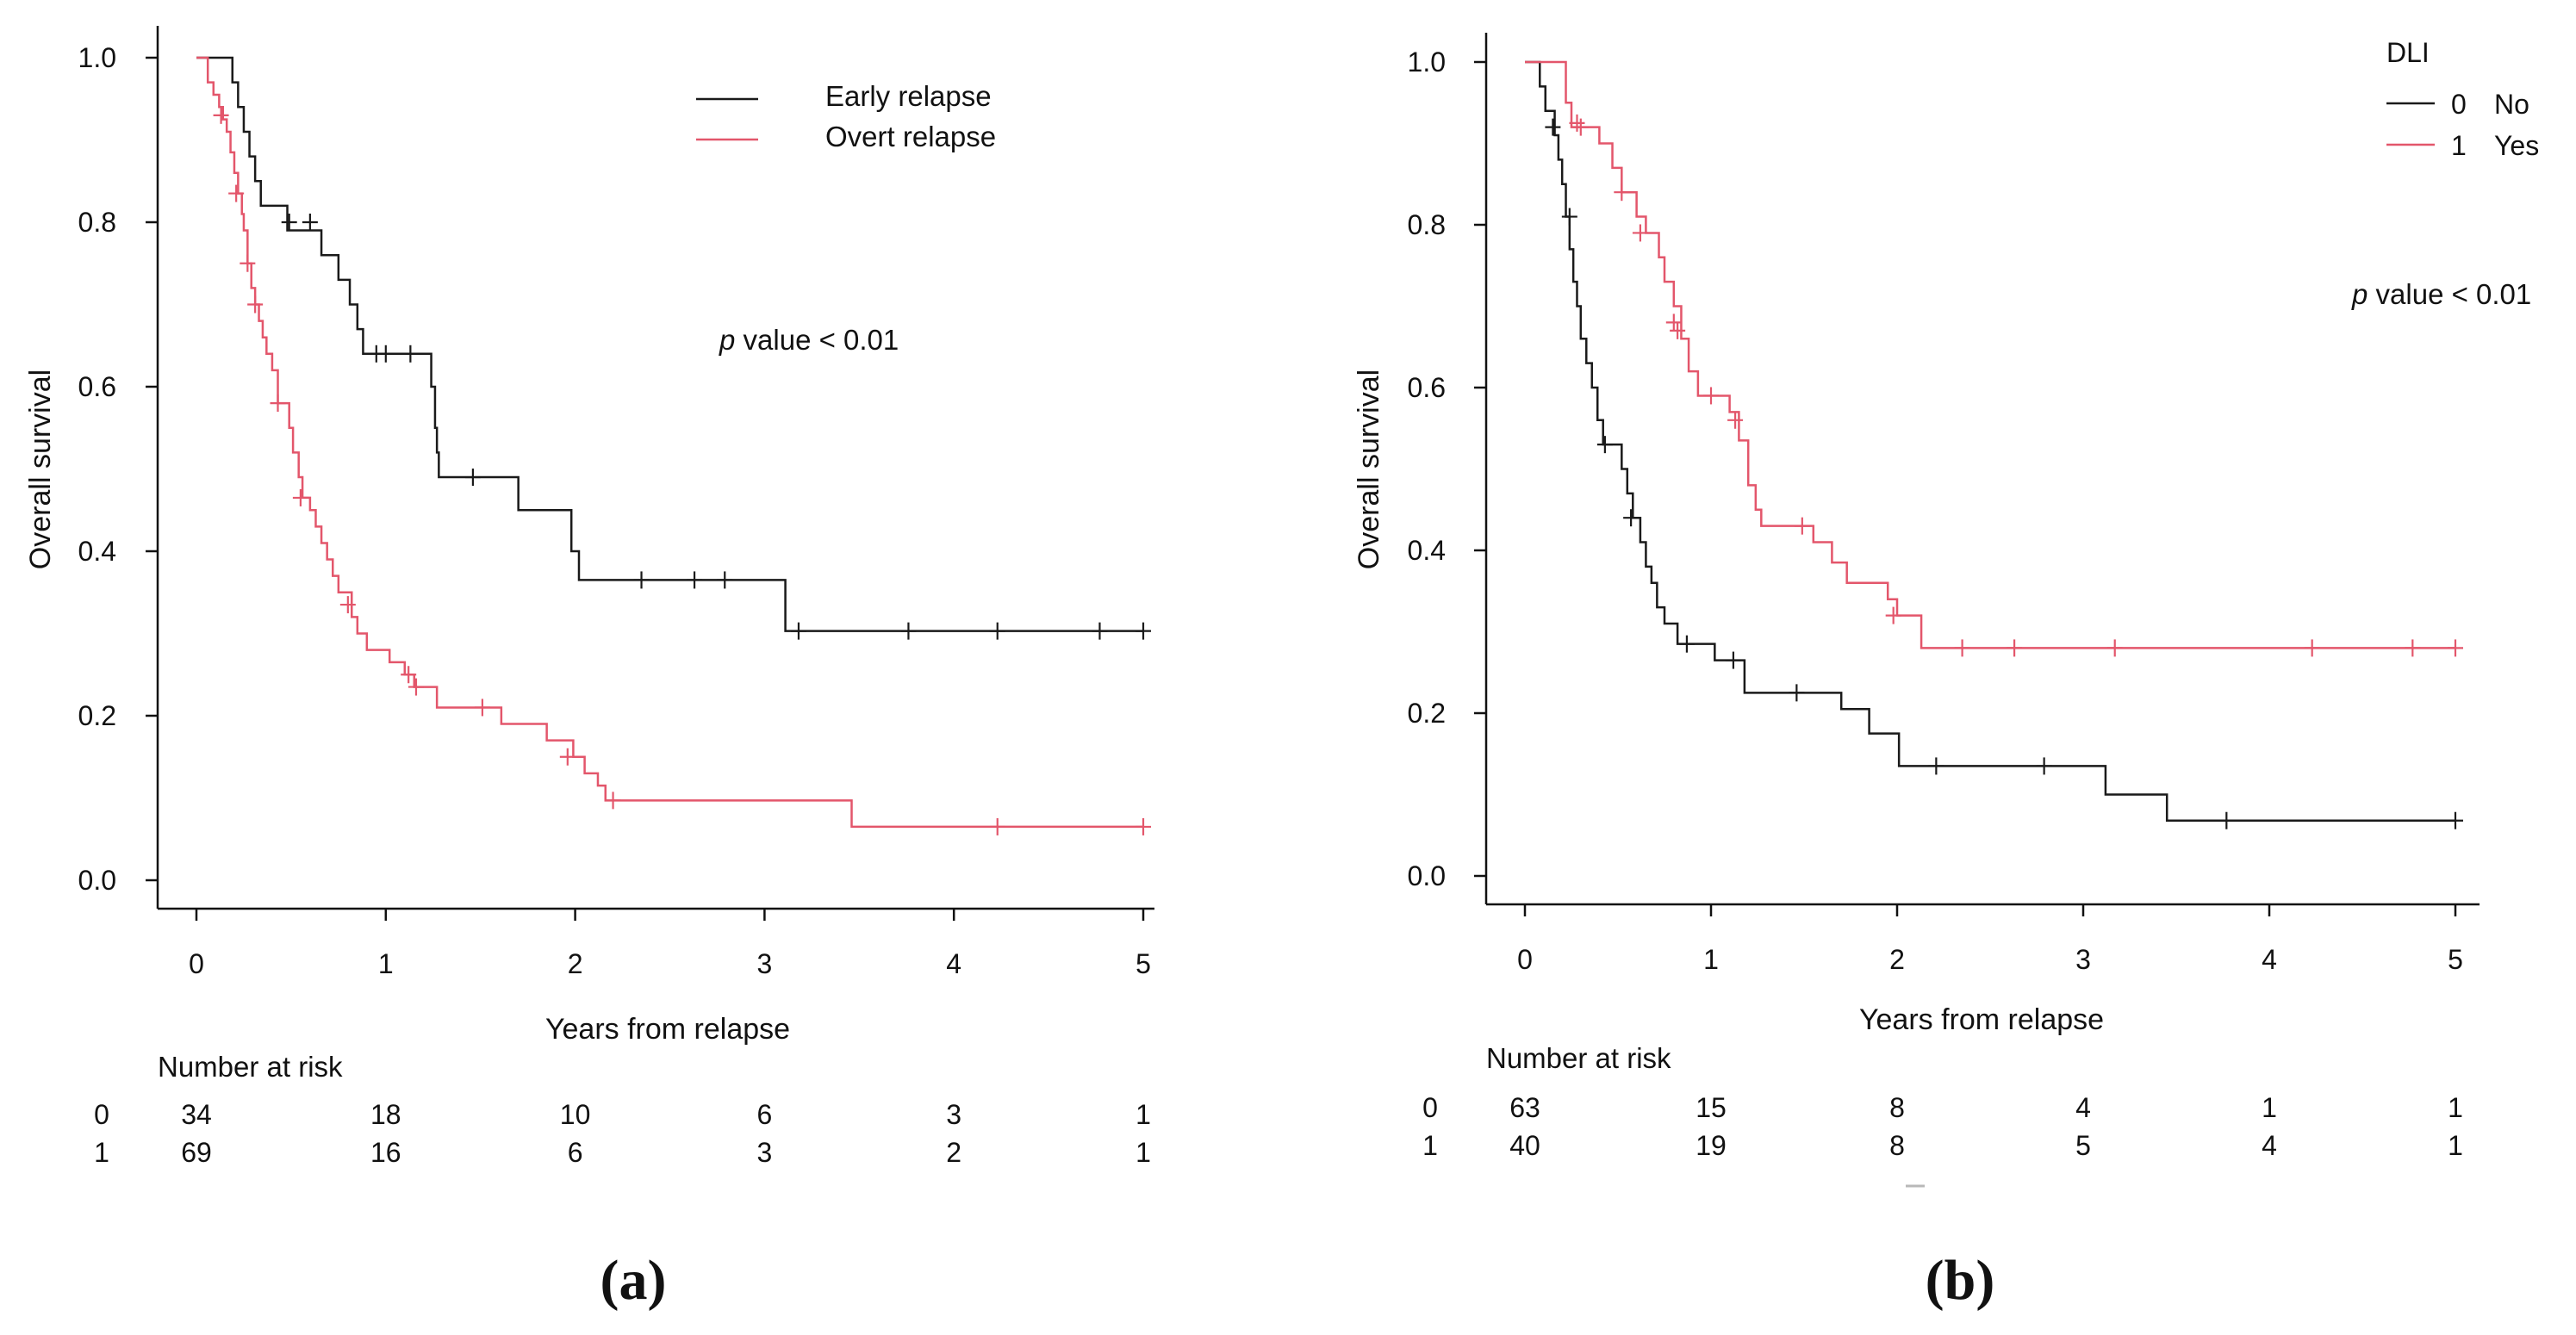 This screenshot has width=2576, height=1335. What do you see at coordinates (575, 963) in the screenshot?
I see `x-tick-label-a-2: 2` at bounding box center [575, 963].